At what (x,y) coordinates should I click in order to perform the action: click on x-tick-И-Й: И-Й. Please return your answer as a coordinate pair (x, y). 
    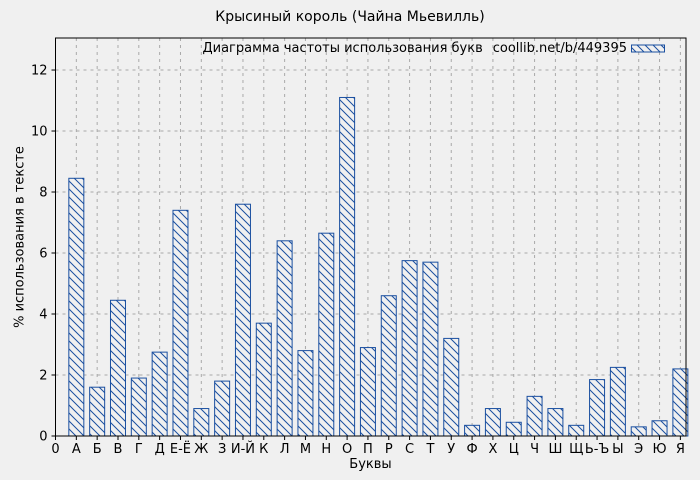
    Looking at the image, I should click on (243, 449).